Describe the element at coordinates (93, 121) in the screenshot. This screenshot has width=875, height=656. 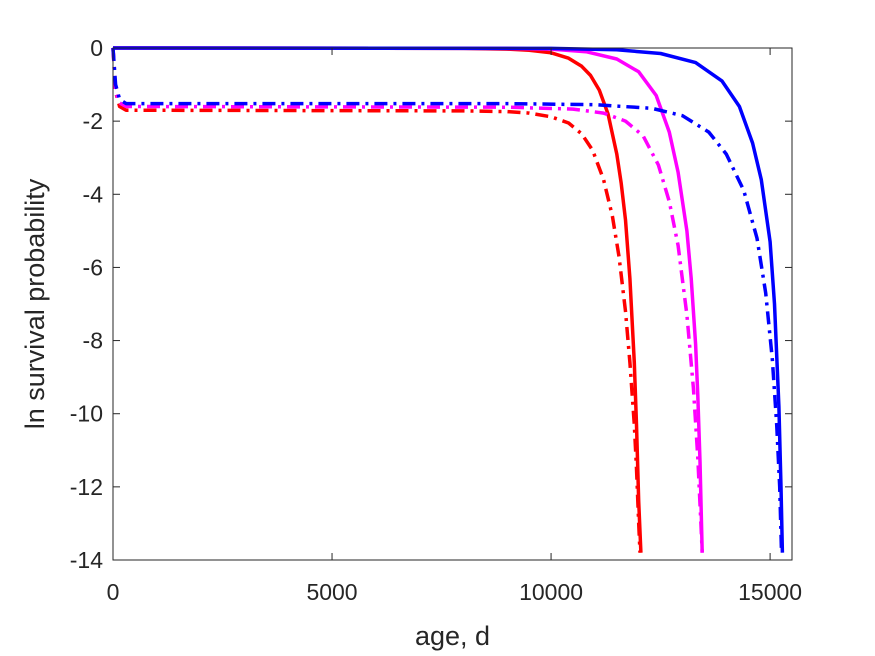
I see `y-tick-label: -2` at that location.